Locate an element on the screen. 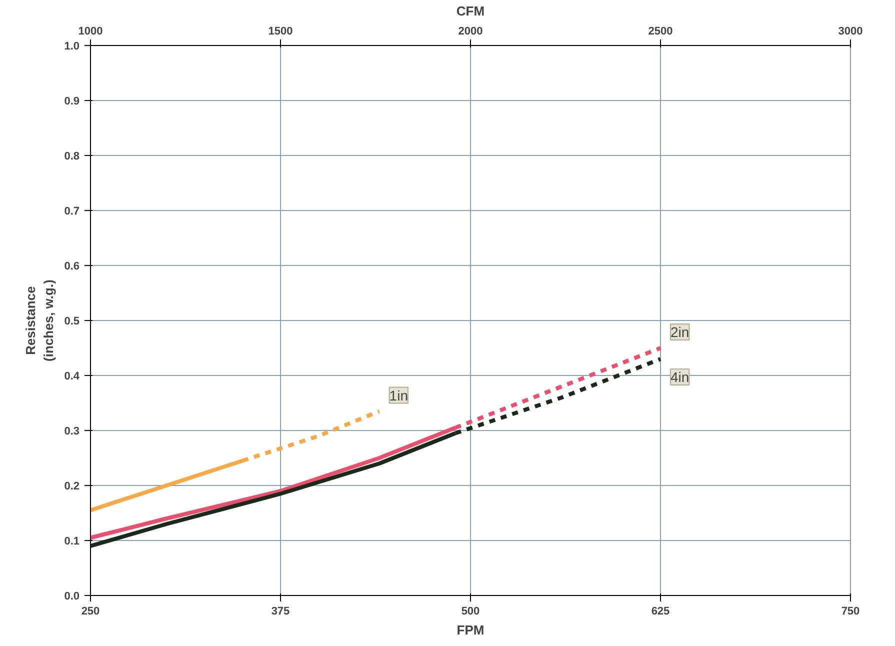  x2-tick-label: 2000 is located at coordinates (470, 32).